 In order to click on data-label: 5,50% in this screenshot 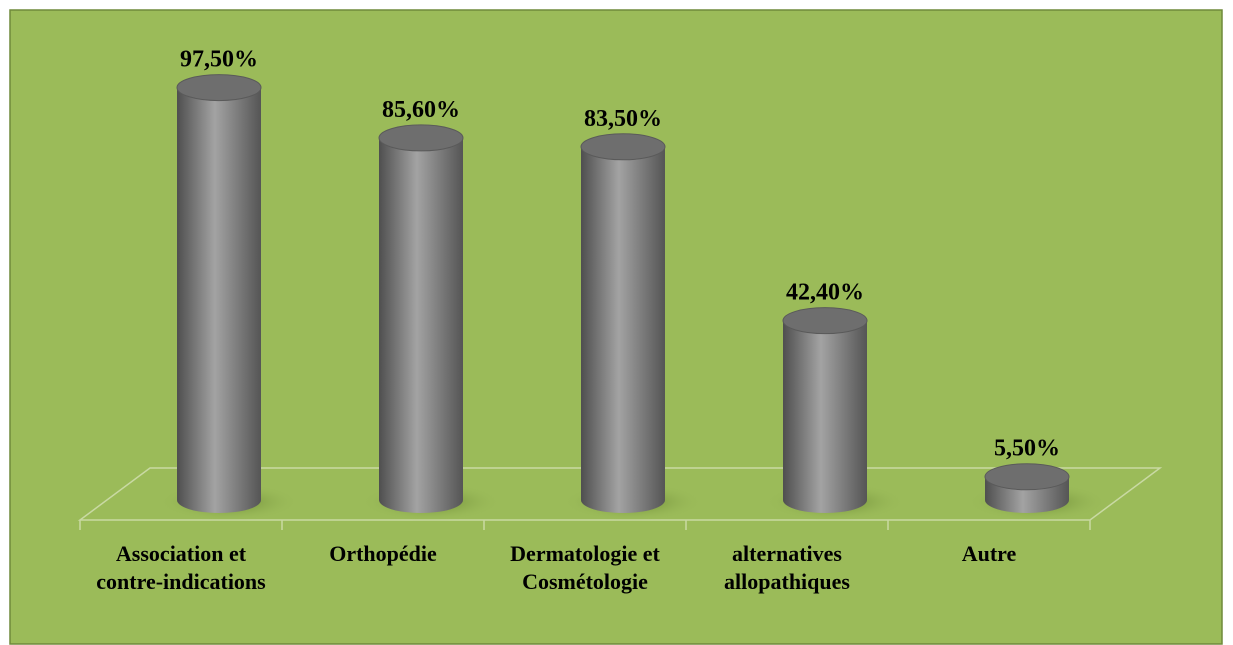, I will do `click(1027, 449)`.